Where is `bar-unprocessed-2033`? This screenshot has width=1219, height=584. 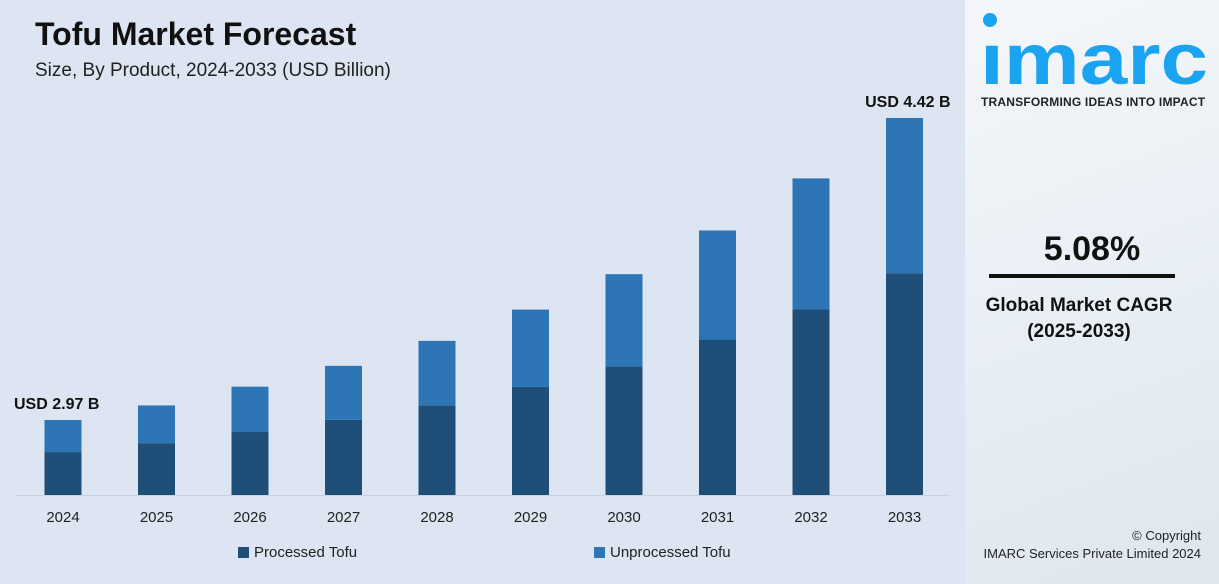
bar-unprocessed-2033 is located at coordinates (904, 195).